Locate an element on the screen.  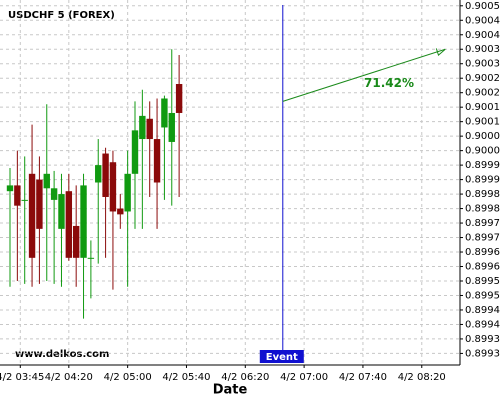
x-tick-label: 4/2 05:40 is located at coordinates (186, 377).